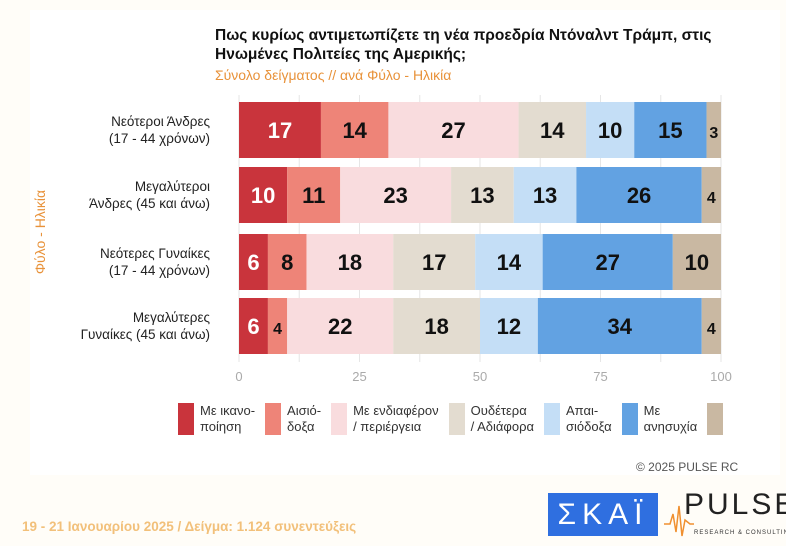 This screenshot has height=546, width=786. I want to click on data-label: 34, so click(620, 326).